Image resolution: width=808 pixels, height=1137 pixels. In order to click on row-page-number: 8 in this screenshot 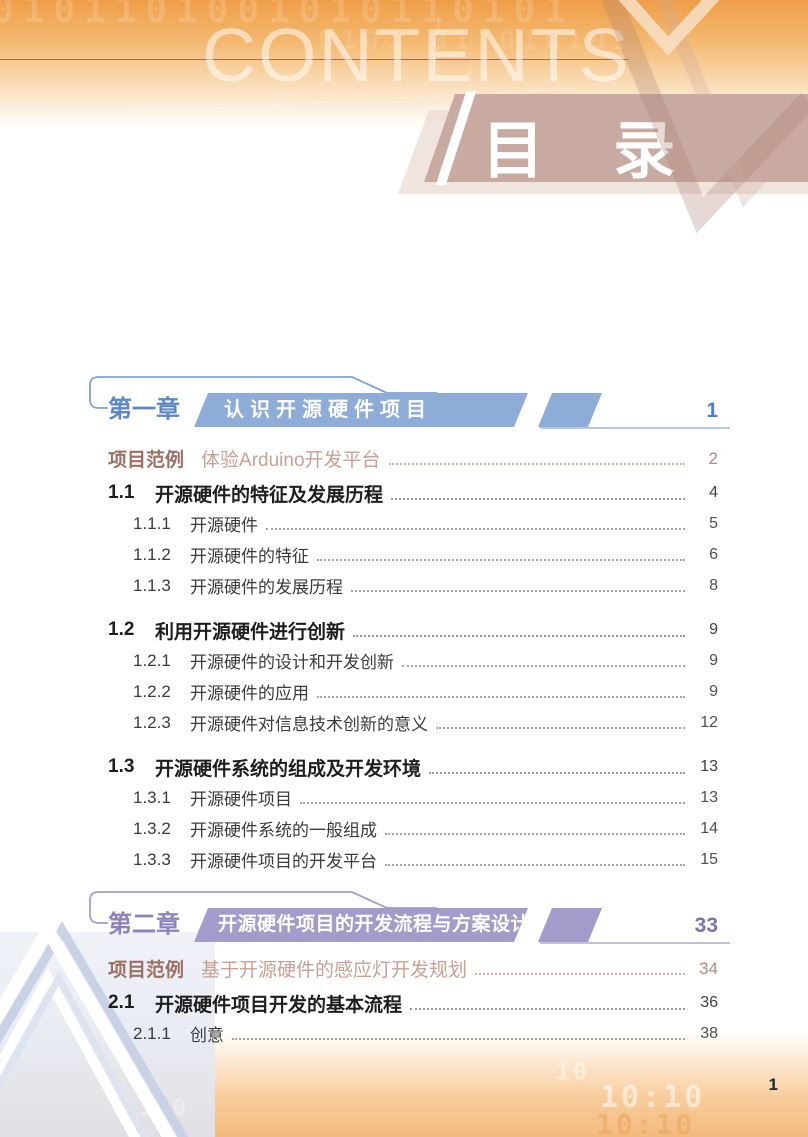, I will do `click(713, 585)`.